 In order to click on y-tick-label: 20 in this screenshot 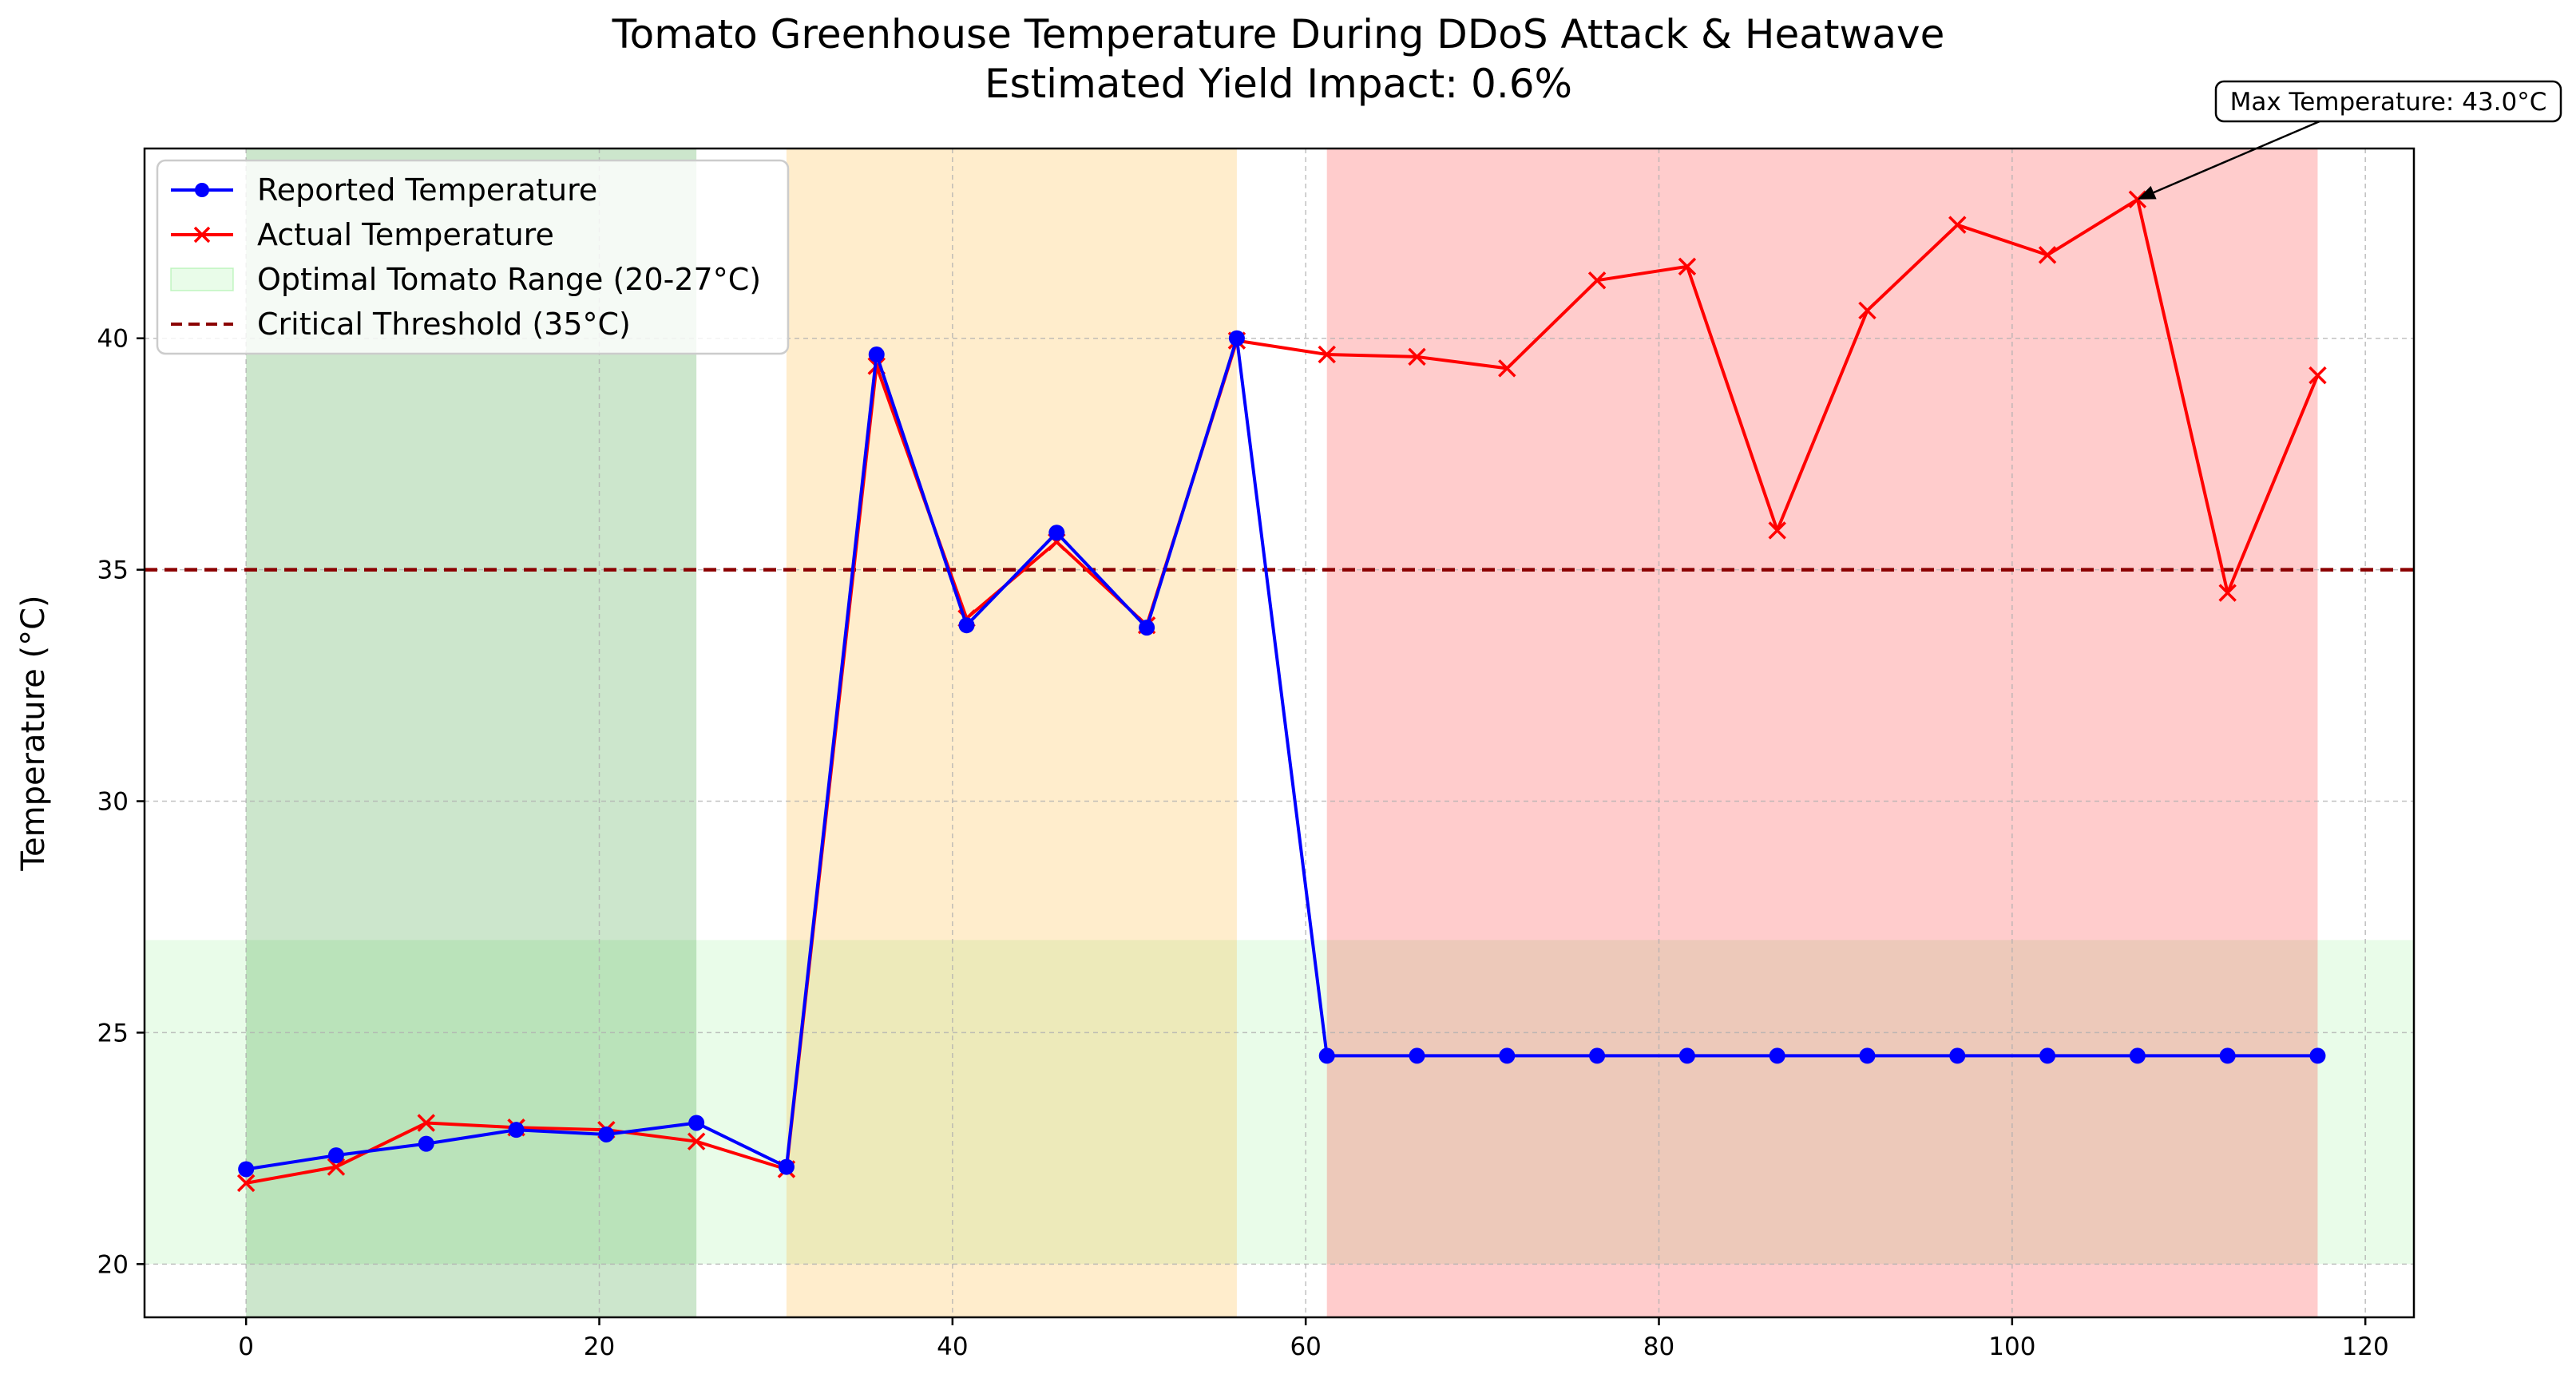, I will do `click(113, 1265)`.